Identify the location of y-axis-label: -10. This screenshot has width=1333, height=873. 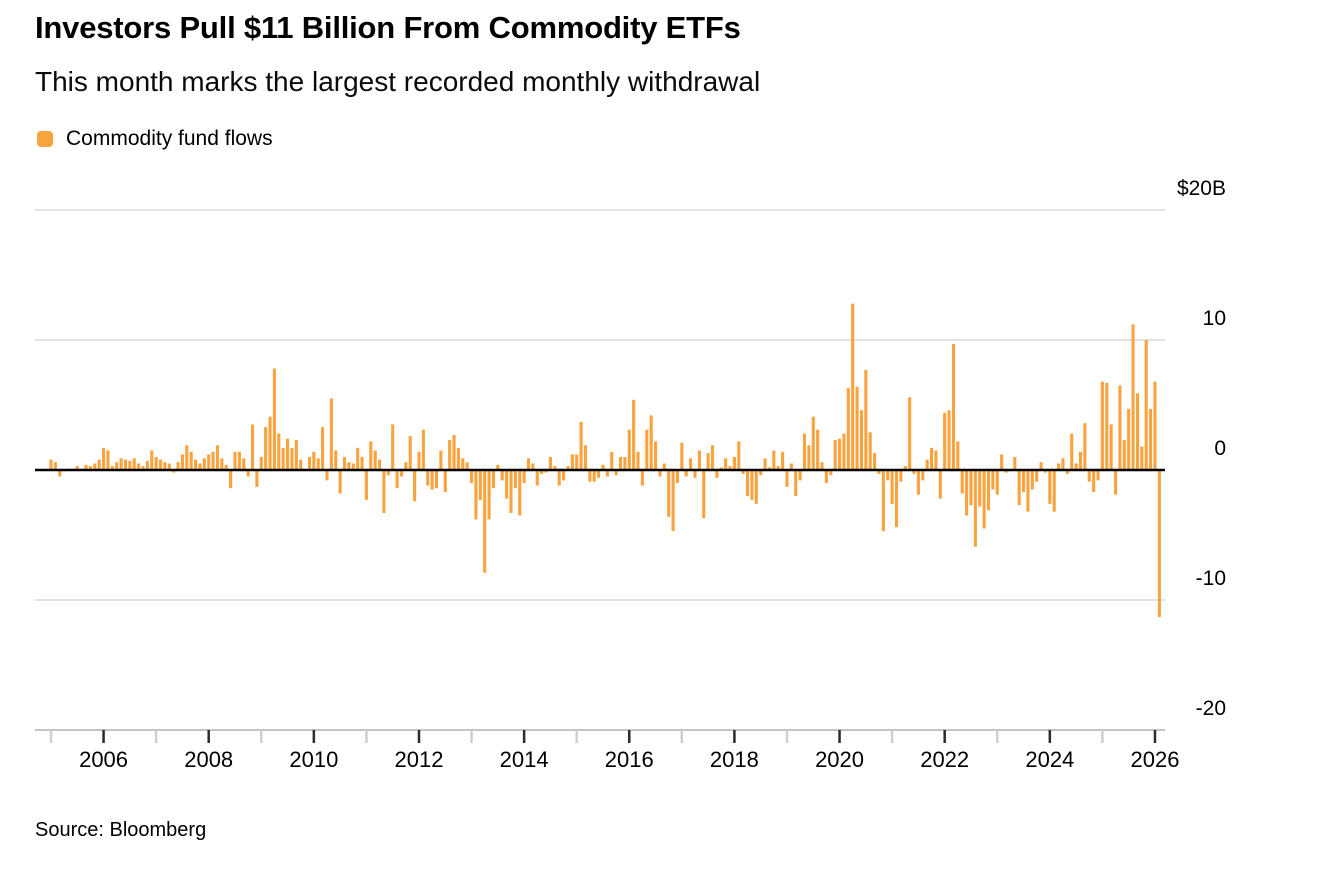
(1211, 578).